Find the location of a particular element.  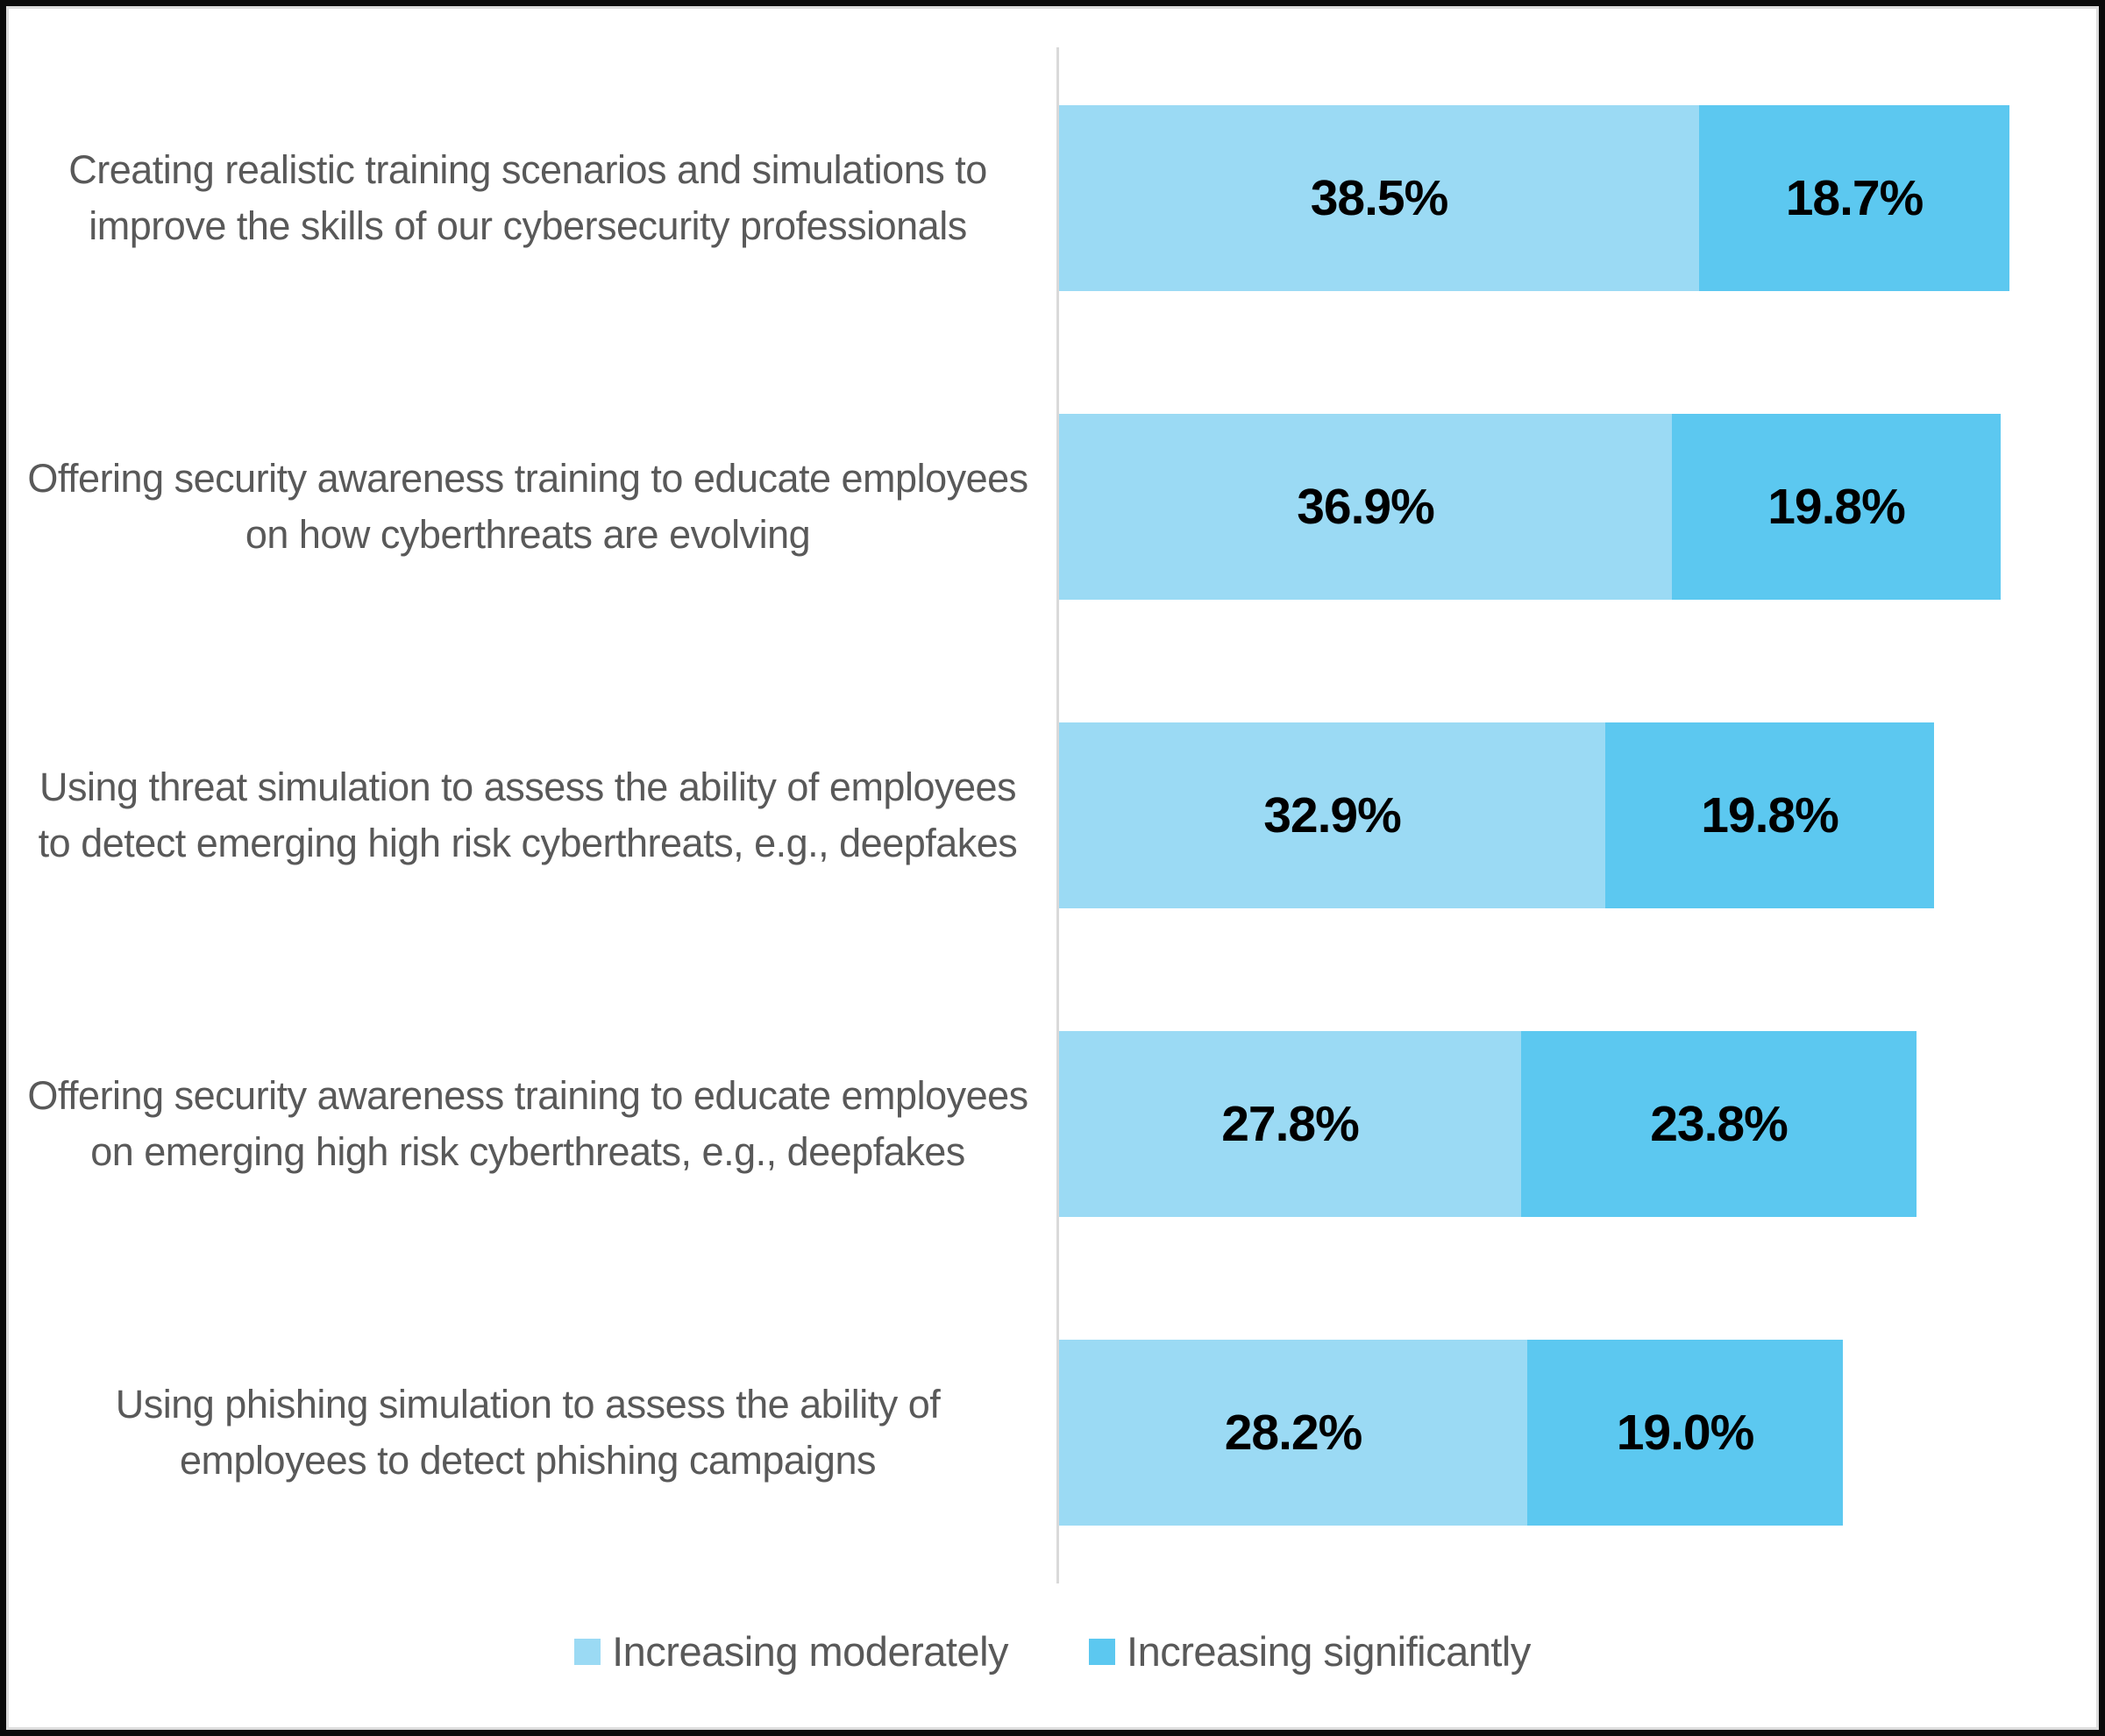

stacked-bar: 38.5% 18.7% is located at coordinates (1534, 198).